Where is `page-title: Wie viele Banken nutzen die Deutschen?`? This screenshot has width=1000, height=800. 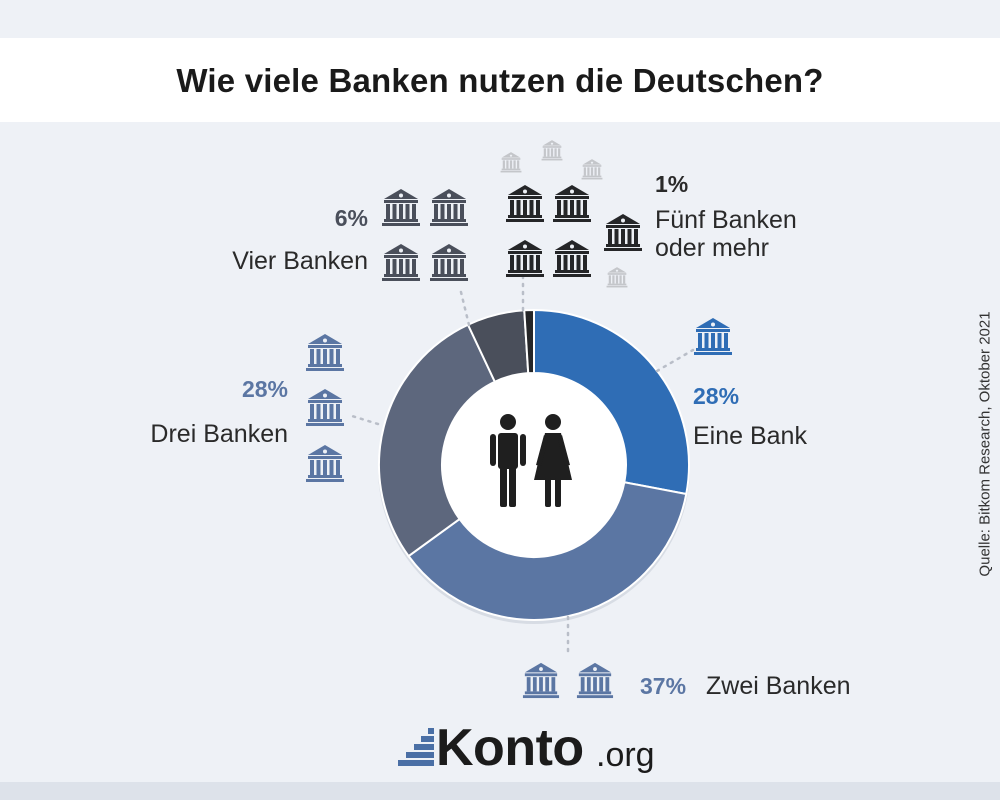
page-title: Wie viele Banken nutzen die Deutschen? is located at coordinates (500, 80).